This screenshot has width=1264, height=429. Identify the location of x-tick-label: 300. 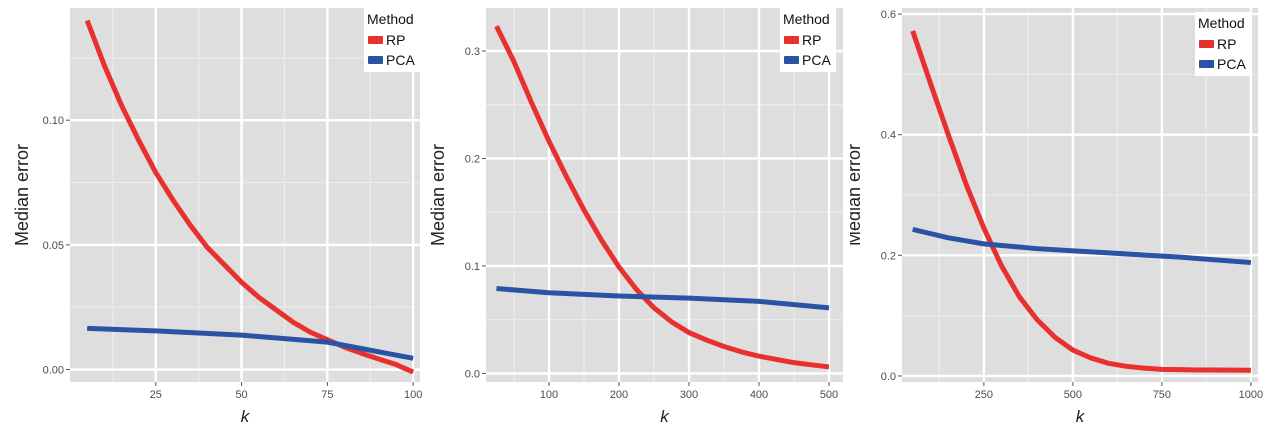
(689, 395).